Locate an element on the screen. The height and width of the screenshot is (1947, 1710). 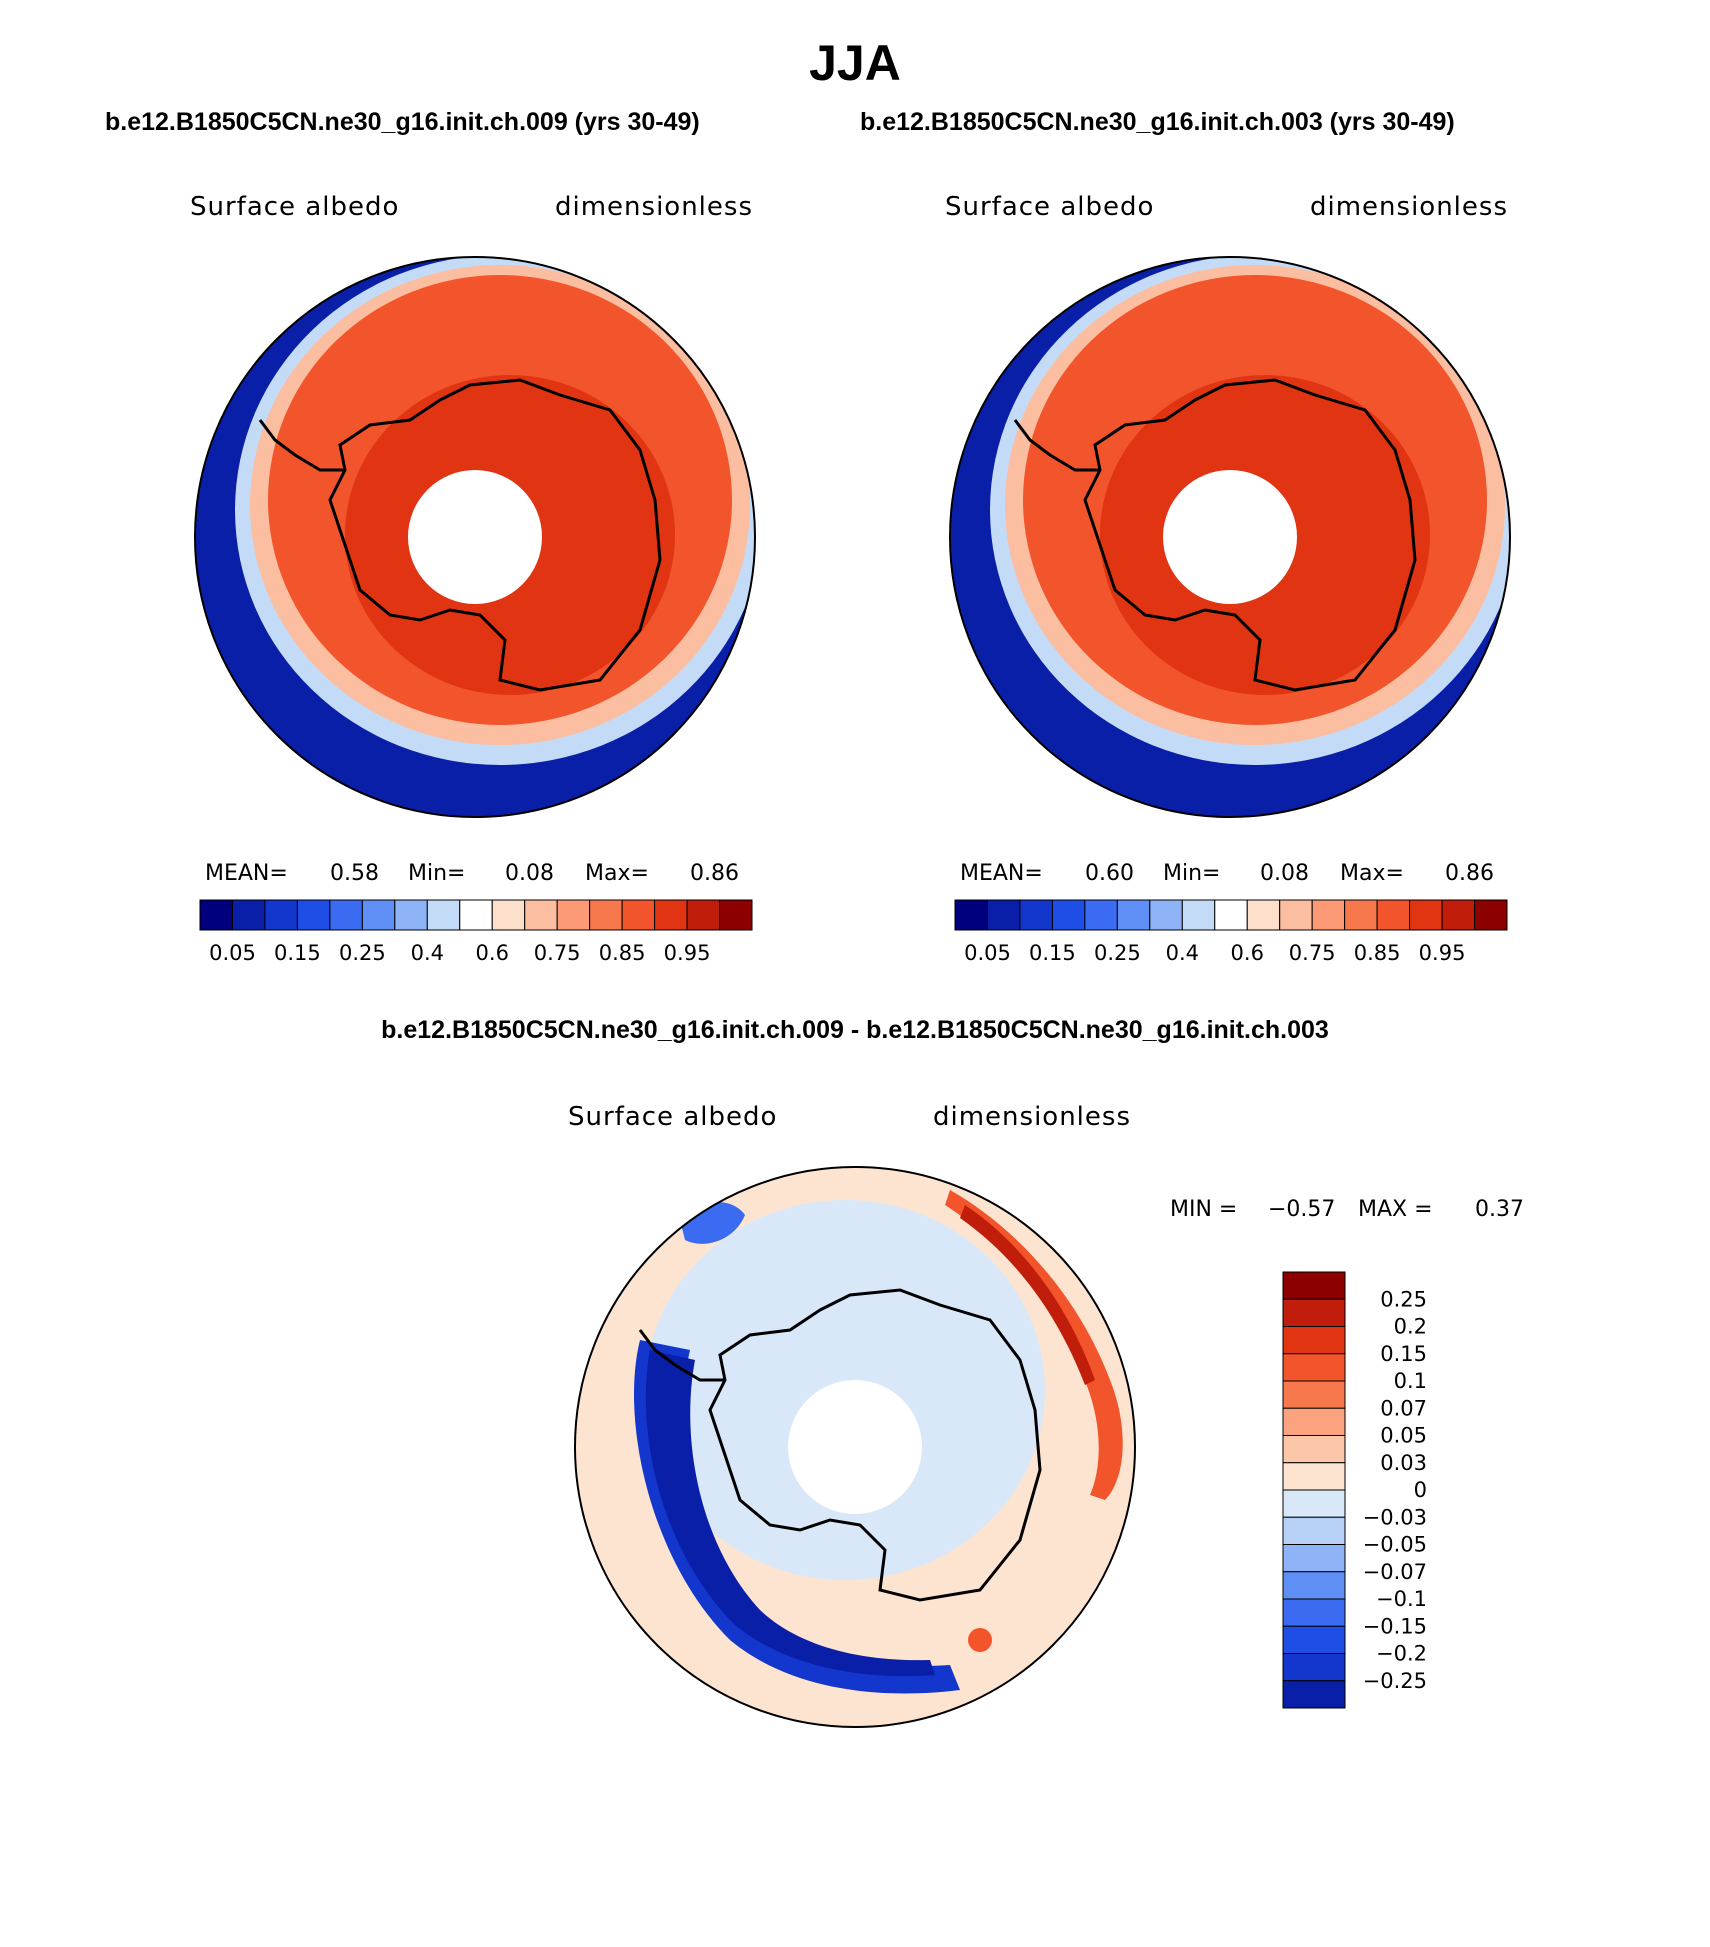
panel3-colorbar-tick-label: 0 is located at coordinates (1420, 1490).